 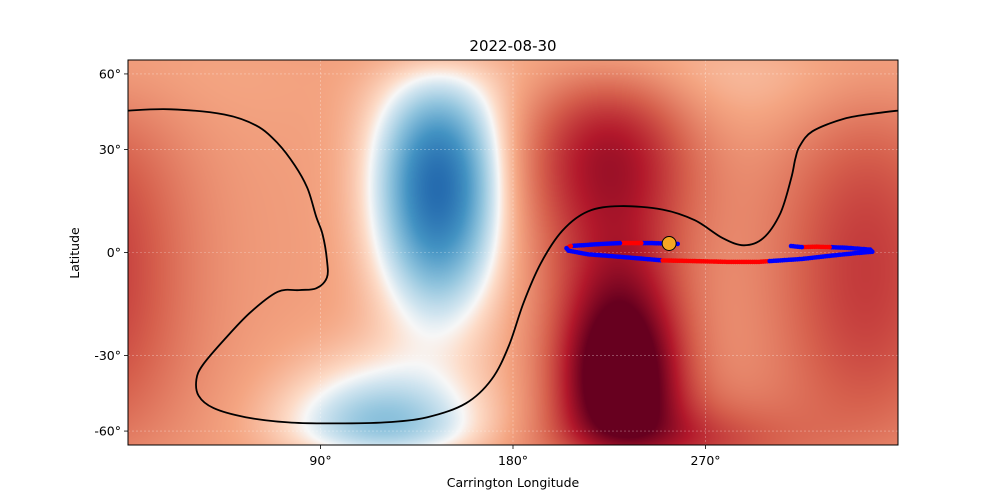 I want to click on trajectory-point, so click(x=791, y=246).